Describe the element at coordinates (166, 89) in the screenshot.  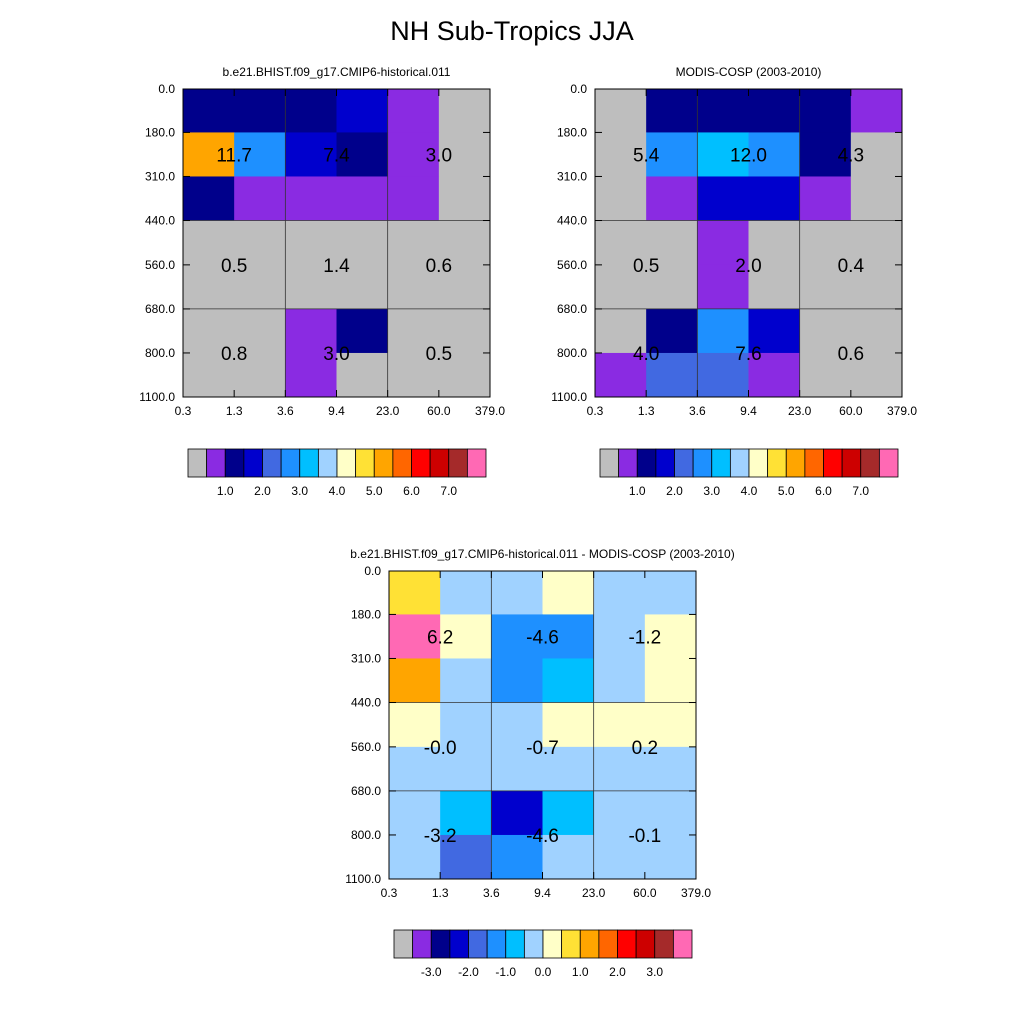
I see `y-tick-label: 0.0` at that location.